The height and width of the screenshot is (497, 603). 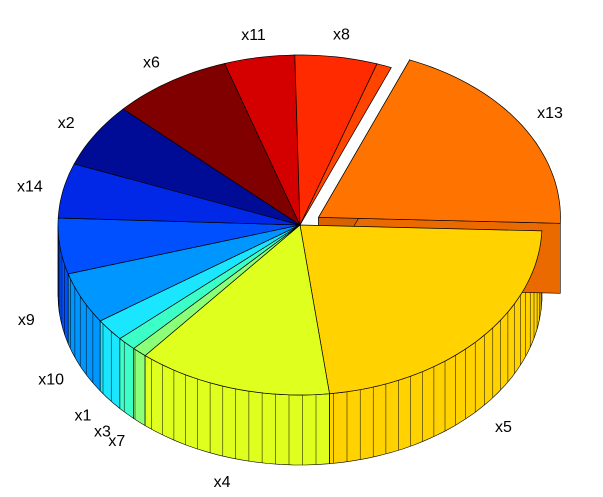 What do you see at coordinates (341, 34) in the screenshot?
I see `label-x8: x8` at bounding box center [341, 34].